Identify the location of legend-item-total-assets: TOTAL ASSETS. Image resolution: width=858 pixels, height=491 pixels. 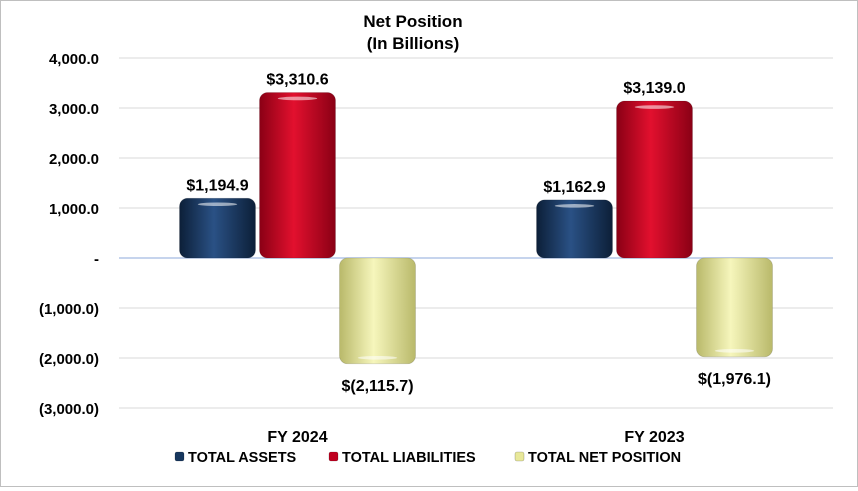
(235, 458).